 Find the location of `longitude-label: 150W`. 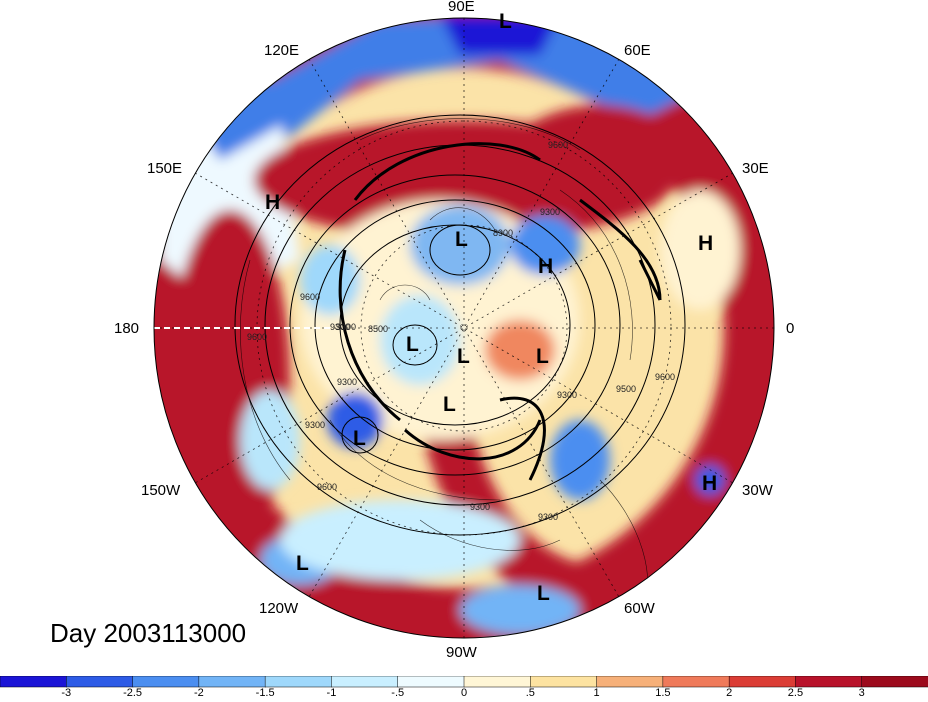

longitude-label: 150W is located at coordinates (161, 490).